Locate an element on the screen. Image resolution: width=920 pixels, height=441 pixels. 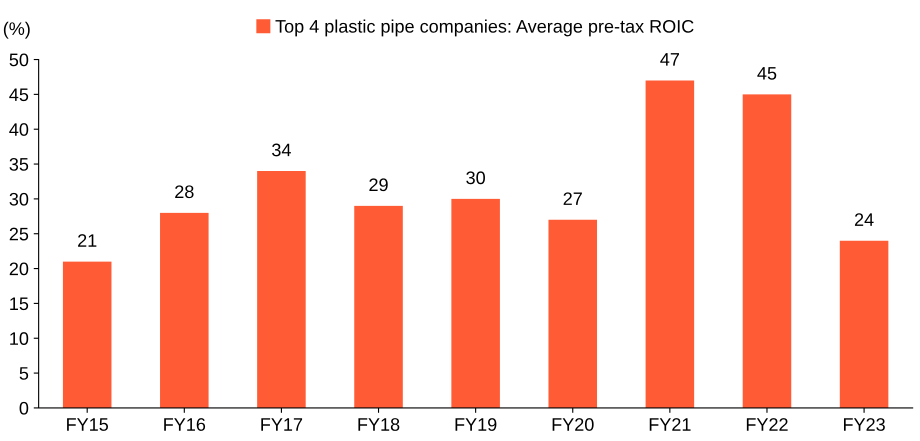
data-label: 30 is located at coordinates (475, 177).